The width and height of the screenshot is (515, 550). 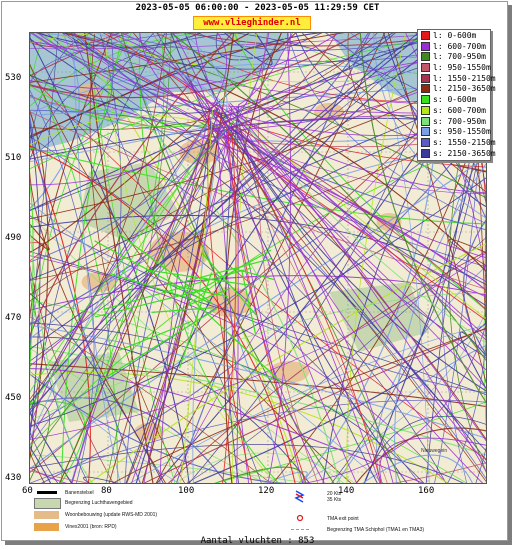 What do you see at coordinates (300, 518) in the screenshot?
I see `tma-exit-point-icon` at bounding box center [300, 518].